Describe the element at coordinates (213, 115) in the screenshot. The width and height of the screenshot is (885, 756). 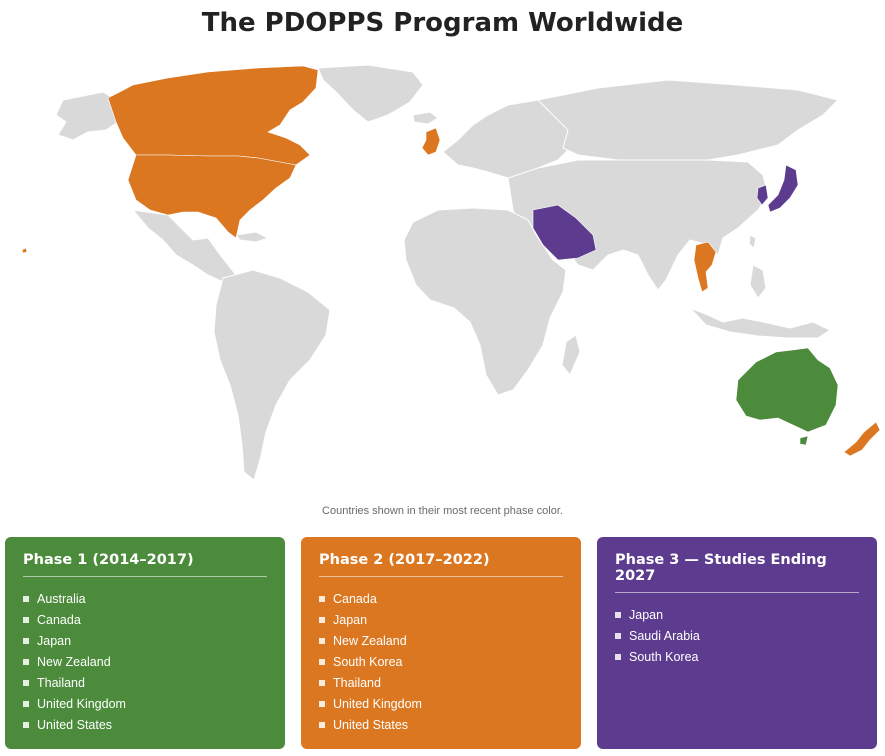
I see `country-canada` at that location.